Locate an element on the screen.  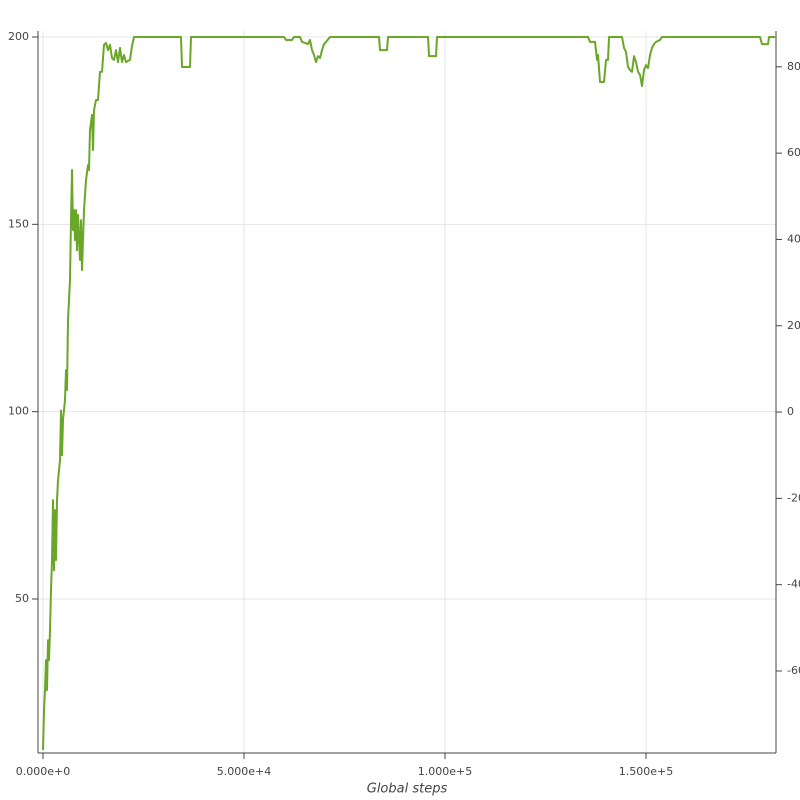
y2-tick-label: -60 is located at coordinates (793, 670).